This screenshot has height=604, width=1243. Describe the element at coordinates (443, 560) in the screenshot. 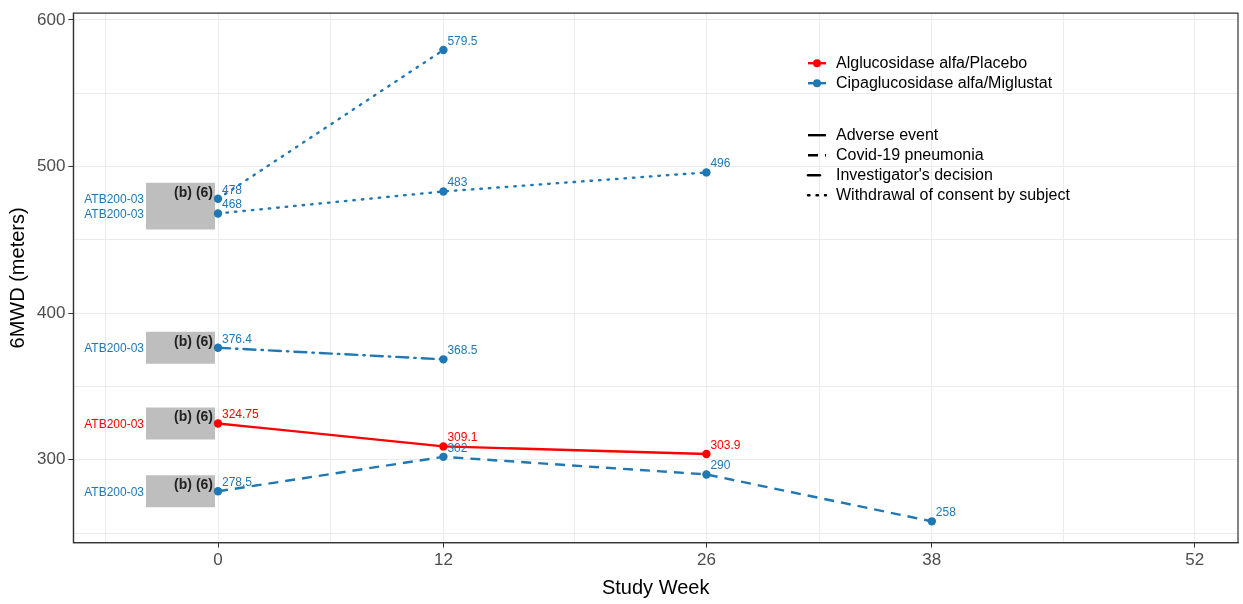

I see `x-tick-label: 12` at that location.